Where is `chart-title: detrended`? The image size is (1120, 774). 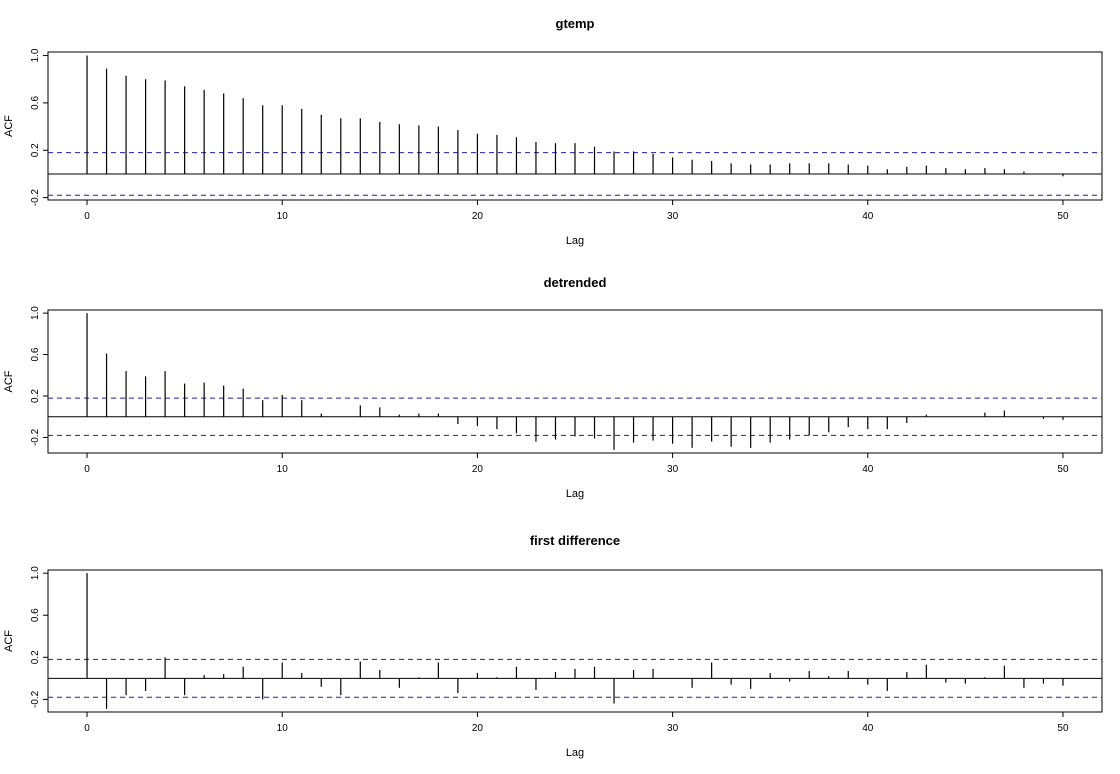
chart-title: detrended is located at coordinates (575, 282).